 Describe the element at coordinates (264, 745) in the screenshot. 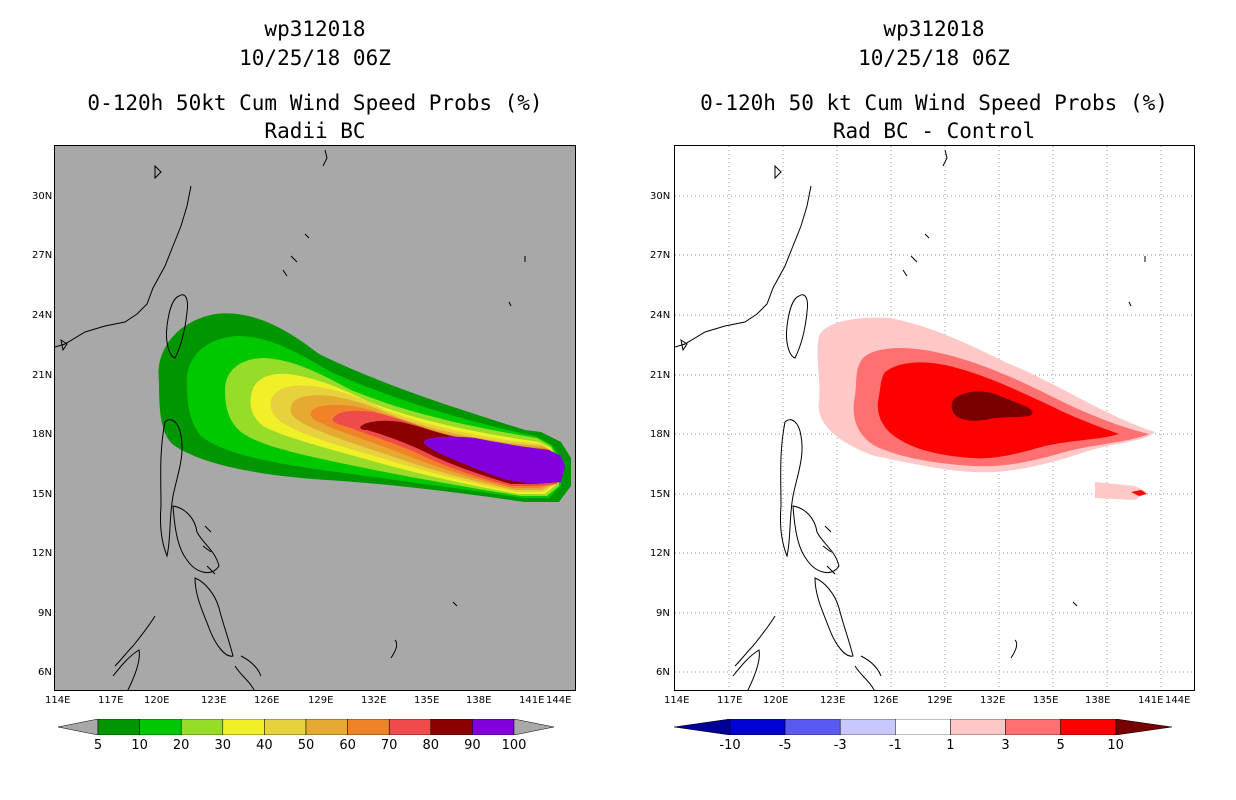

I see `colorbar-label: 40` at that location.